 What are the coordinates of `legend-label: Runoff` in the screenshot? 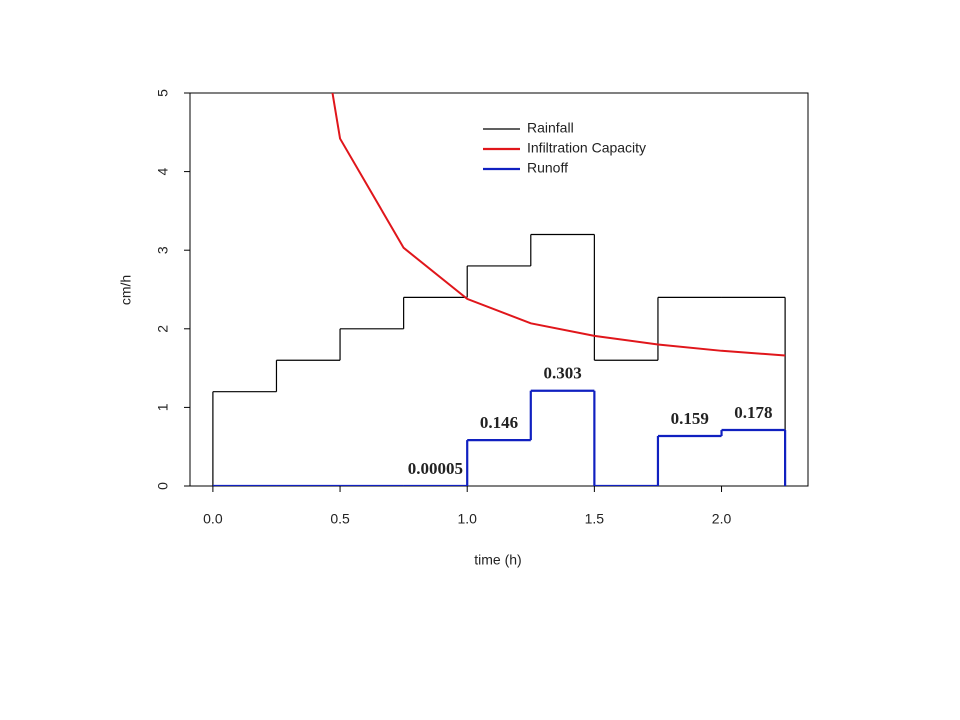 It's located at (547, 168).